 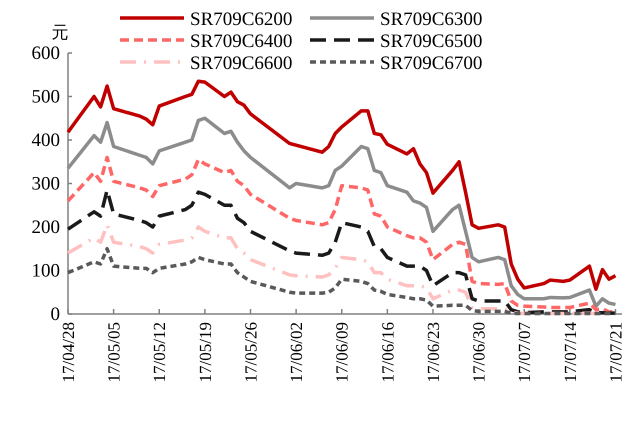 What do you see at coordinates (60, 32) in the screenshot?
I see `y-axis-title: 元` at bounding box center [60, 32].